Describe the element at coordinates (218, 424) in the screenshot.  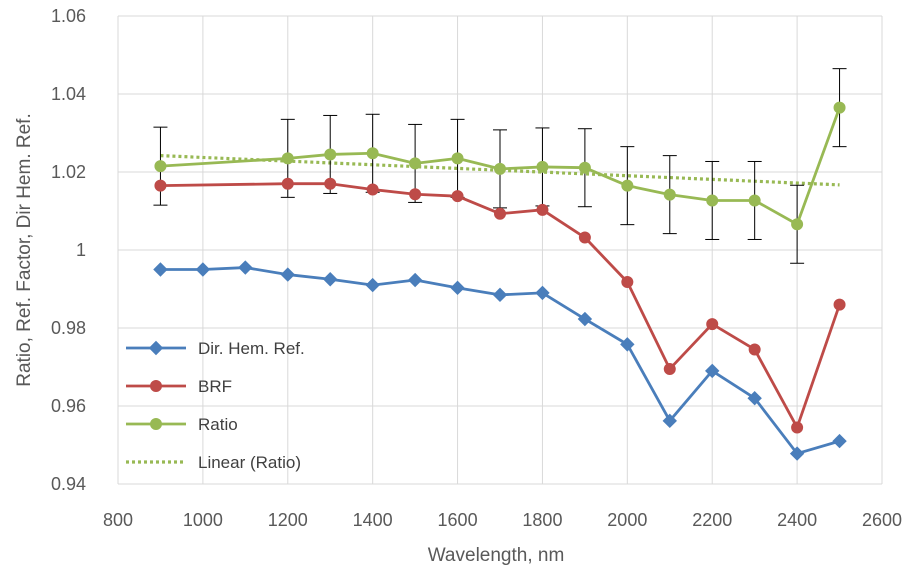
I see `legend-label: Ratio` at that location.